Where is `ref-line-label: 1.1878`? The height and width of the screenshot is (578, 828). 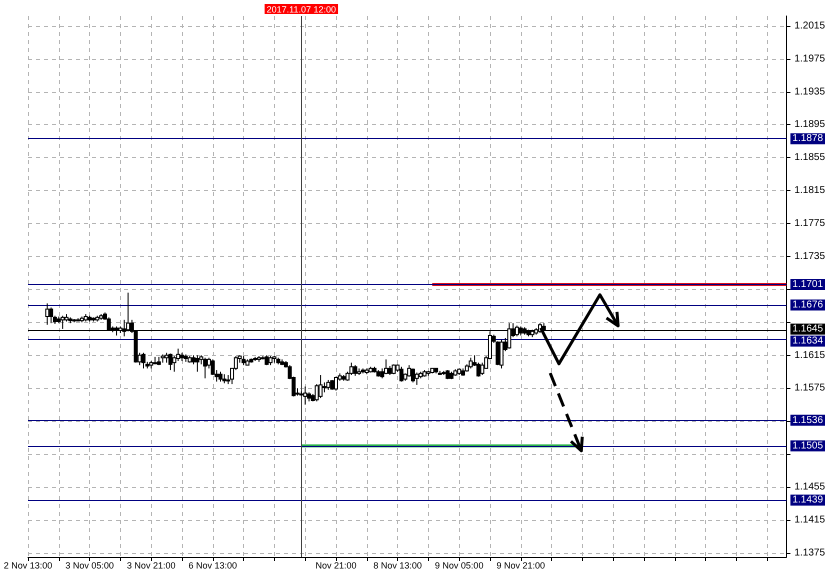
ref-line-label: 1.1878 is located at coordinates (808, 138).